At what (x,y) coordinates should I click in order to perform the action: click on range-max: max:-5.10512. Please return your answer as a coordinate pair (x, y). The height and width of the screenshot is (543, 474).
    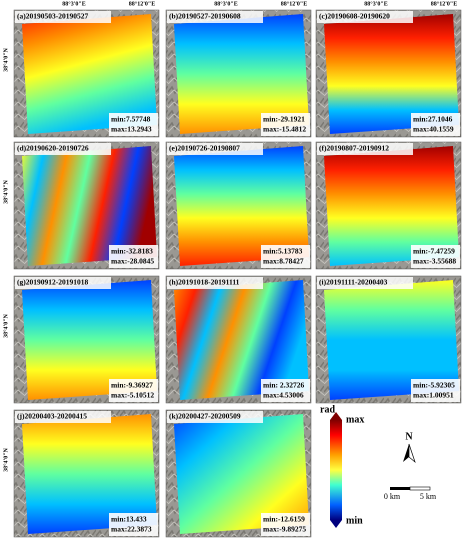
    Looking at the image, I should click on (132, 395).